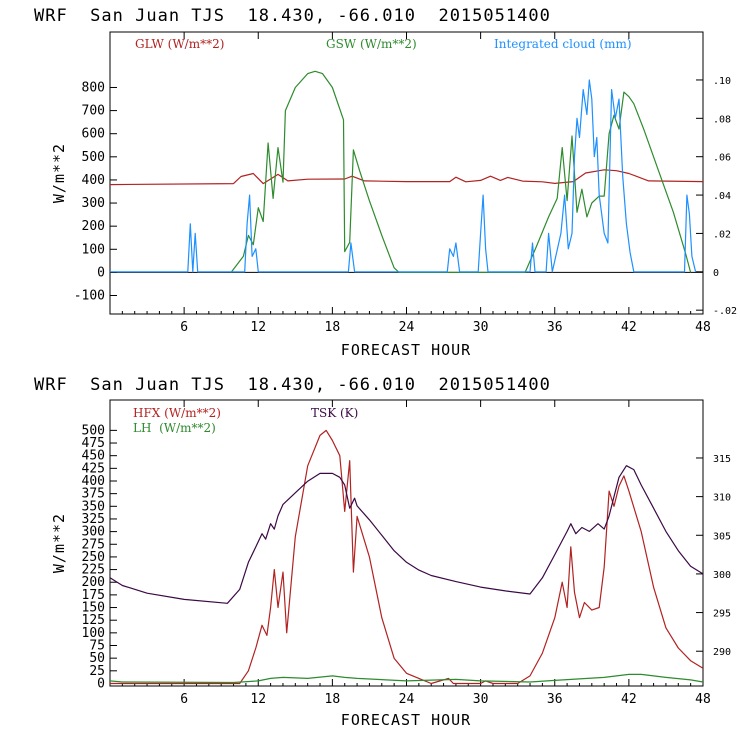 This screenshot has width=740, height=740. What do you see at coordinates (93, 456) in the screenshot?
I see `y-tick-label: 450` at bounding box center [93, 456].